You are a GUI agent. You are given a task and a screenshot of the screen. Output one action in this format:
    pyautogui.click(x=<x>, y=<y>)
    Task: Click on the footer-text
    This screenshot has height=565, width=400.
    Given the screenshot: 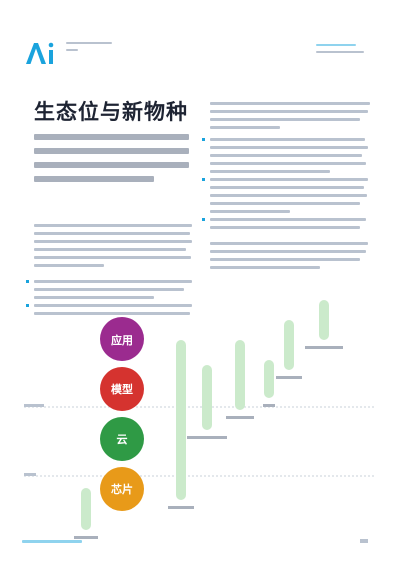 What is the action you would take?
    pyautogui.click(x=52, y=544)
    